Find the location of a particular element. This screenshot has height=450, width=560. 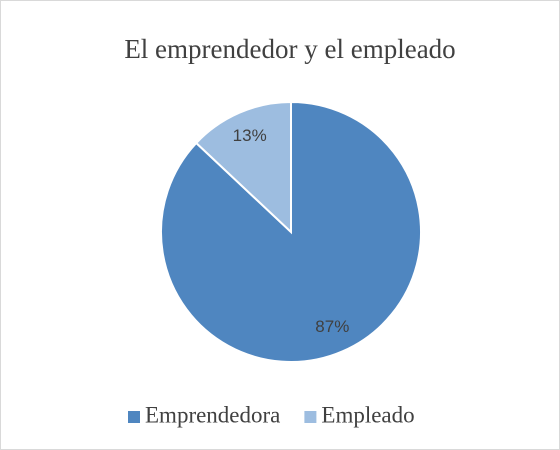

chart-title: El emprendedor y el empleado is located at coordinates (289, 49).